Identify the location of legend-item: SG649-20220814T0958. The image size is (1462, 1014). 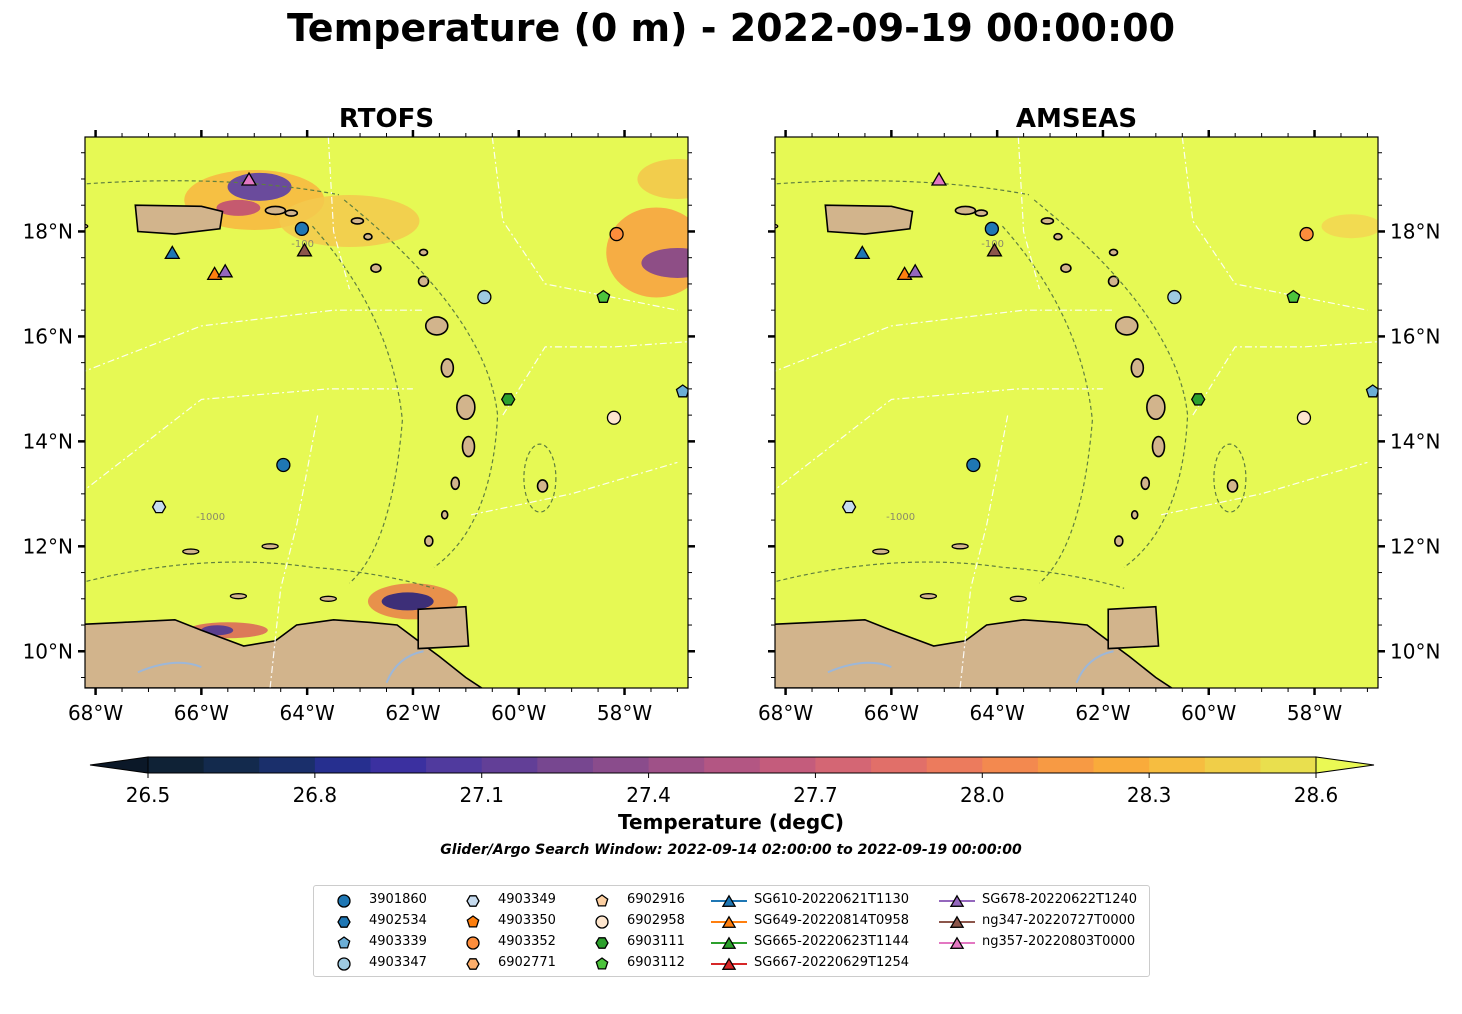
(819, 922).